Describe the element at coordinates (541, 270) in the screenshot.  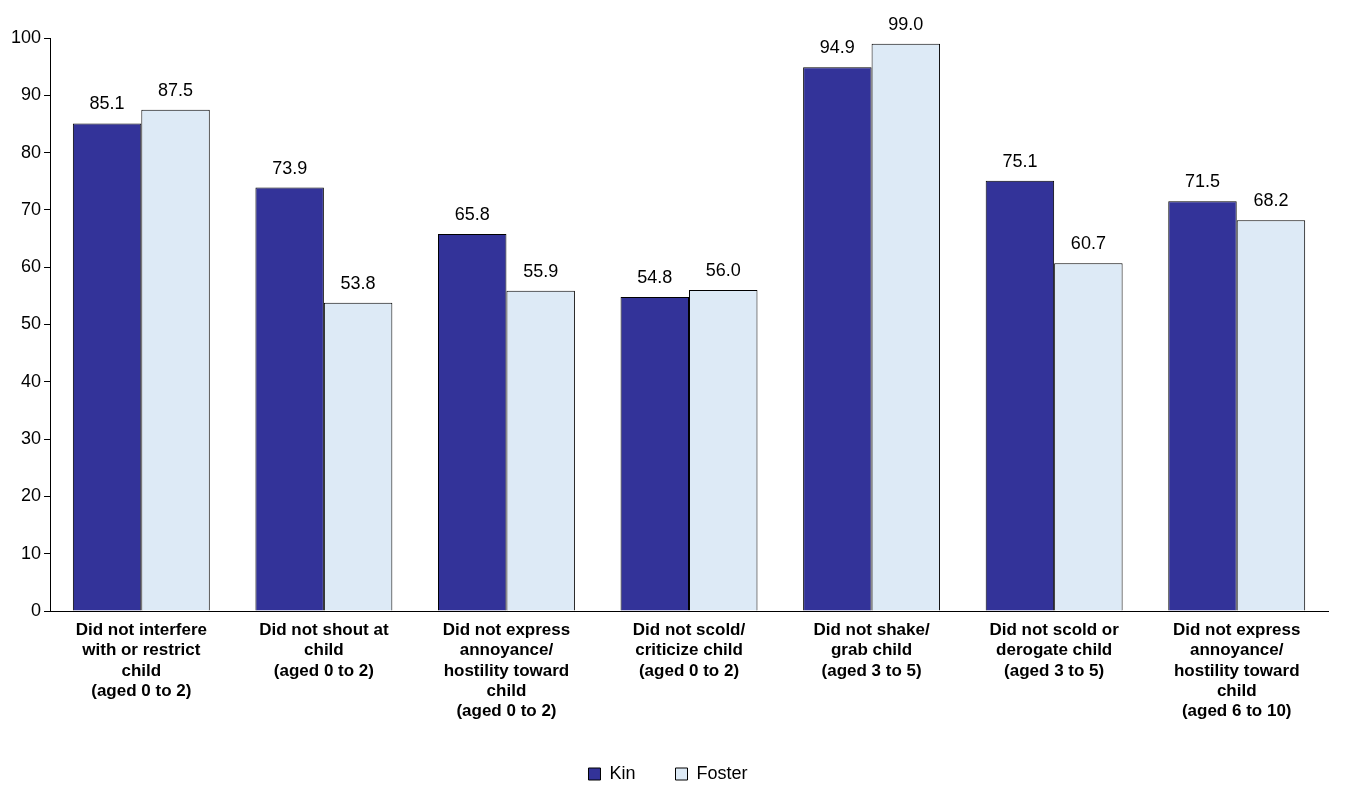
I see `data-label: 55.9` at that location.